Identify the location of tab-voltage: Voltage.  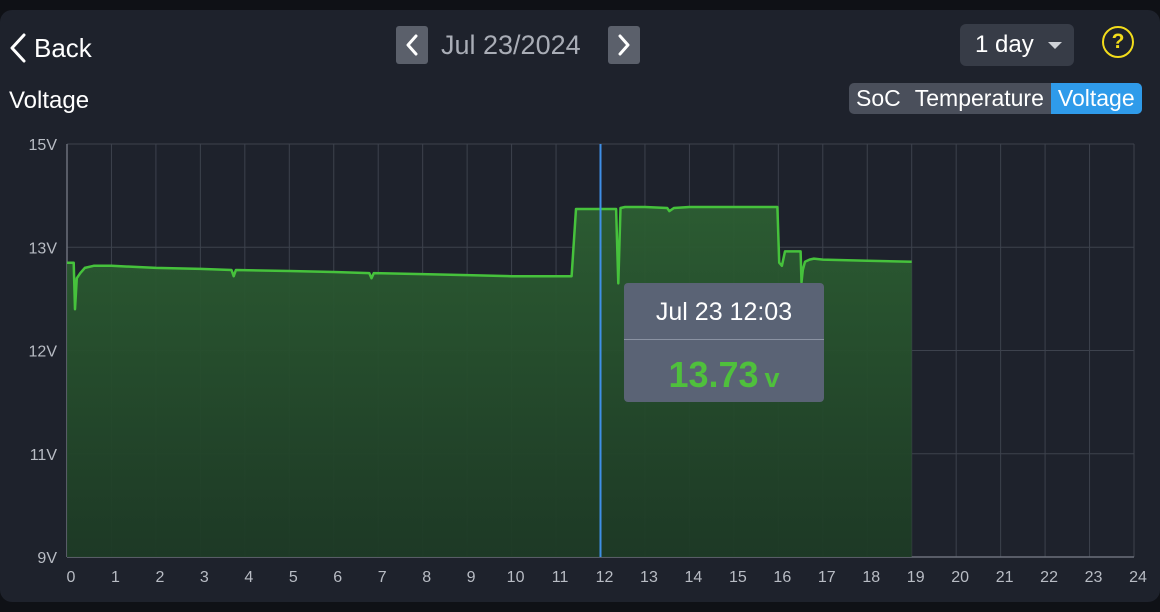
(1096, 98).